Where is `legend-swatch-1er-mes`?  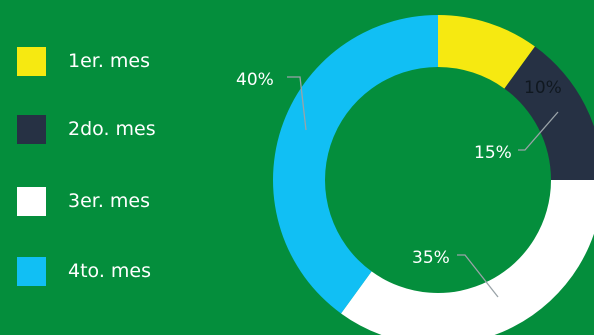
legend-swatch-1er-mes is located at coordinates (31, 61).